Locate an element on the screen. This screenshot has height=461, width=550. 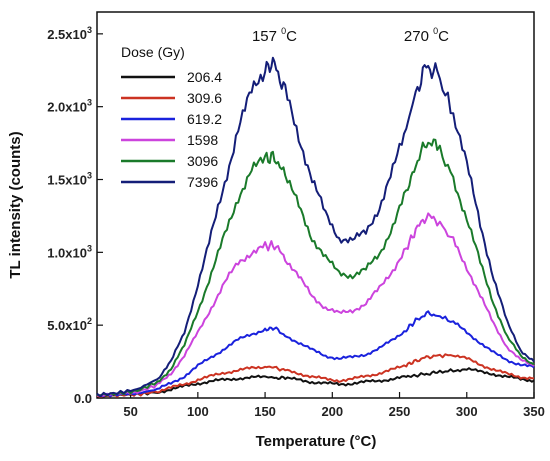
series-line-309.6 is located at coordinates (315, 375).